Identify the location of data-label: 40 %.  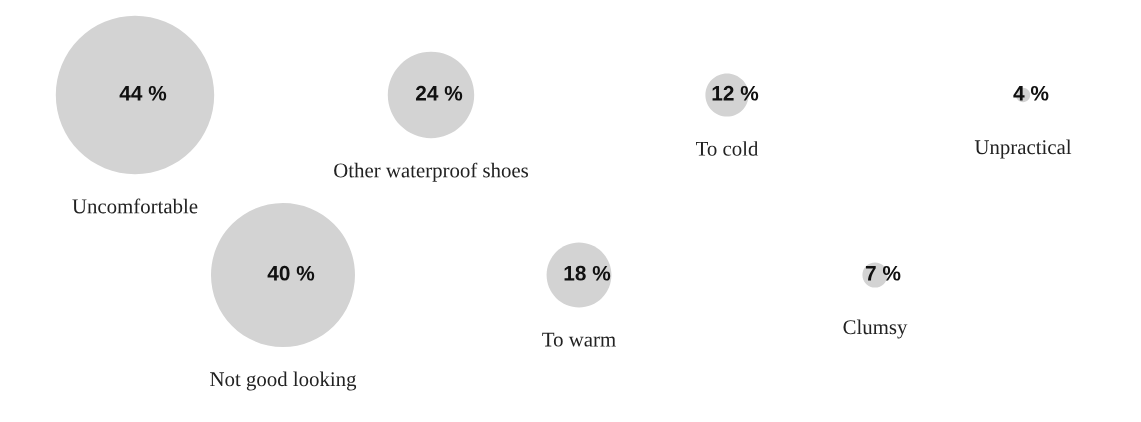
(291, 273).